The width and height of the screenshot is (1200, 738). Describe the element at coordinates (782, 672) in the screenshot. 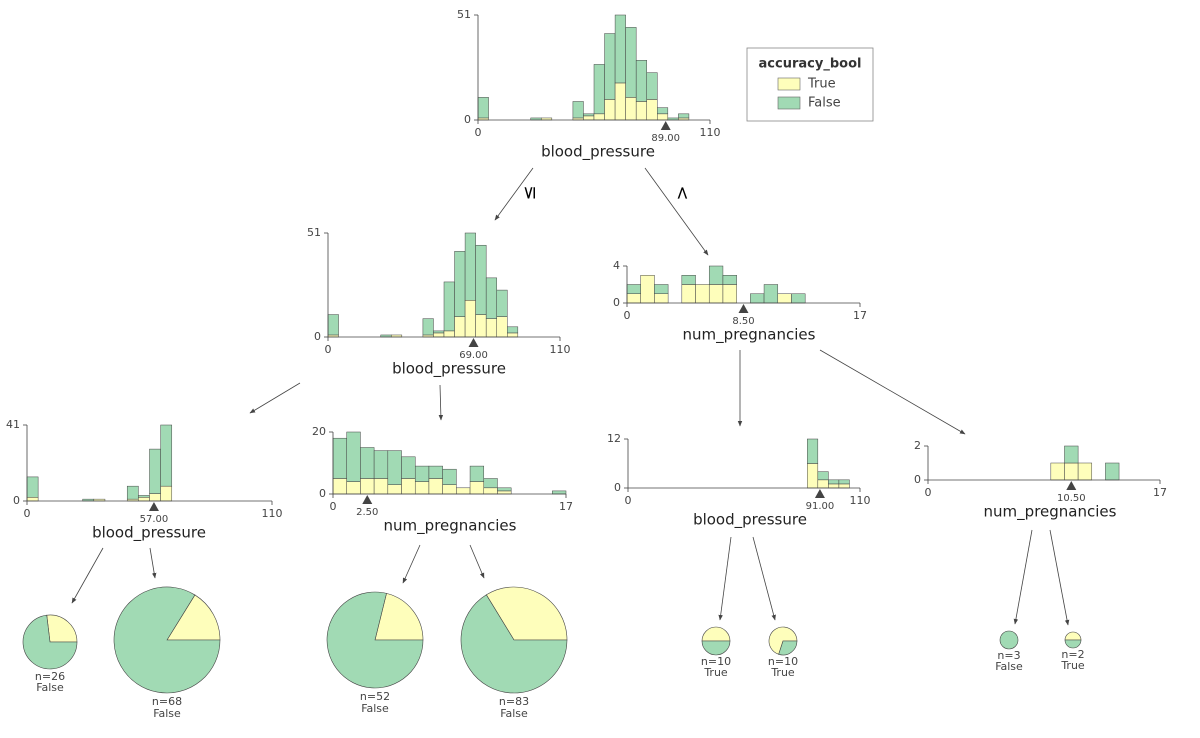

I see `leaf-class: True` at that location.